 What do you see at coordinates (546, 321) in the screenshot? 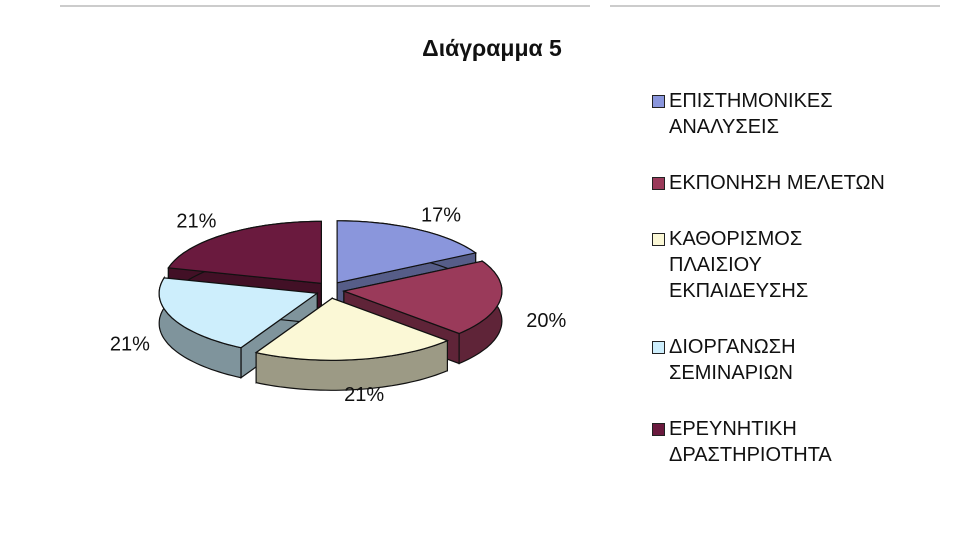
I see `data-label: 20%` at bounding box center [546, 321].